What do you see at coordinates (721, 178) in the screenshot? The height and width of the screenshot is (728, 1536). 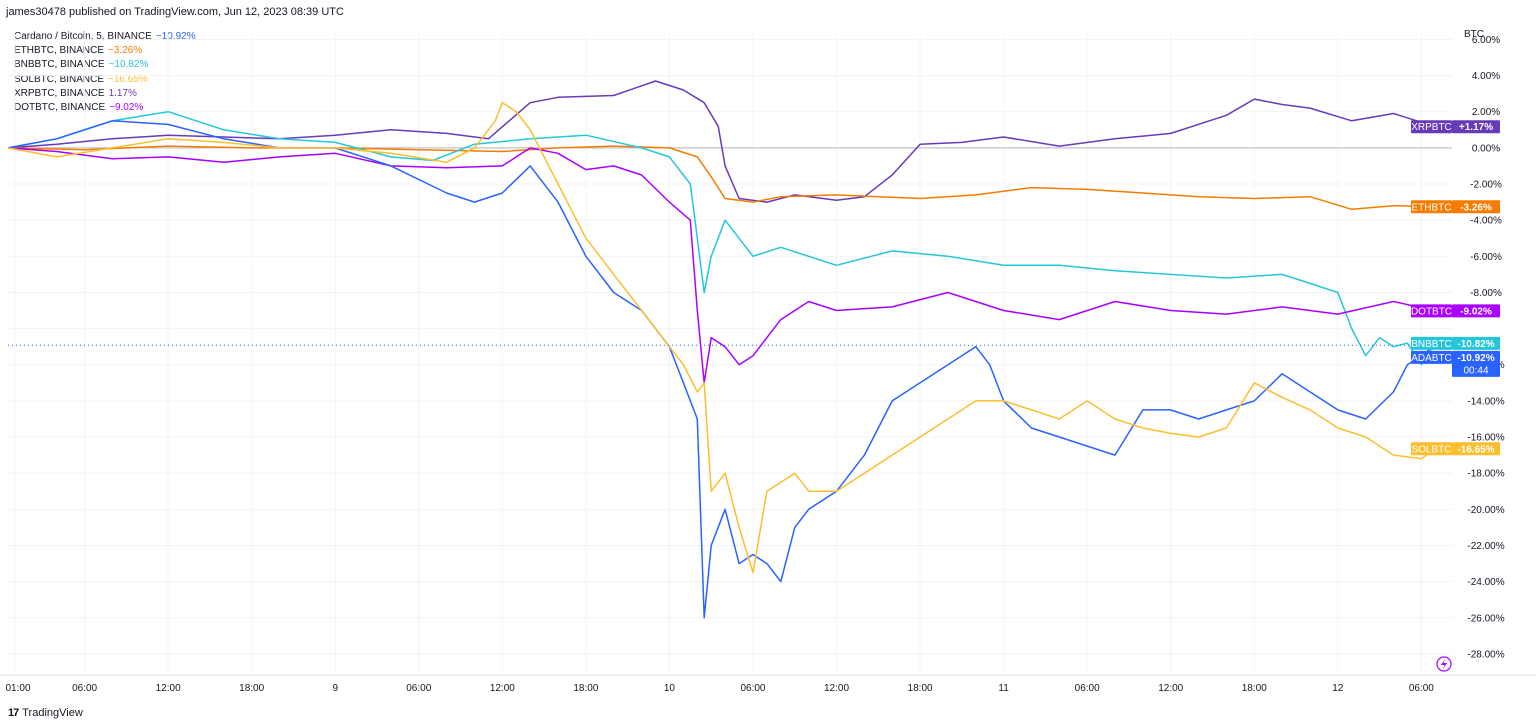 I see `series-line-ethbtc` at bounding box center [721, 178].